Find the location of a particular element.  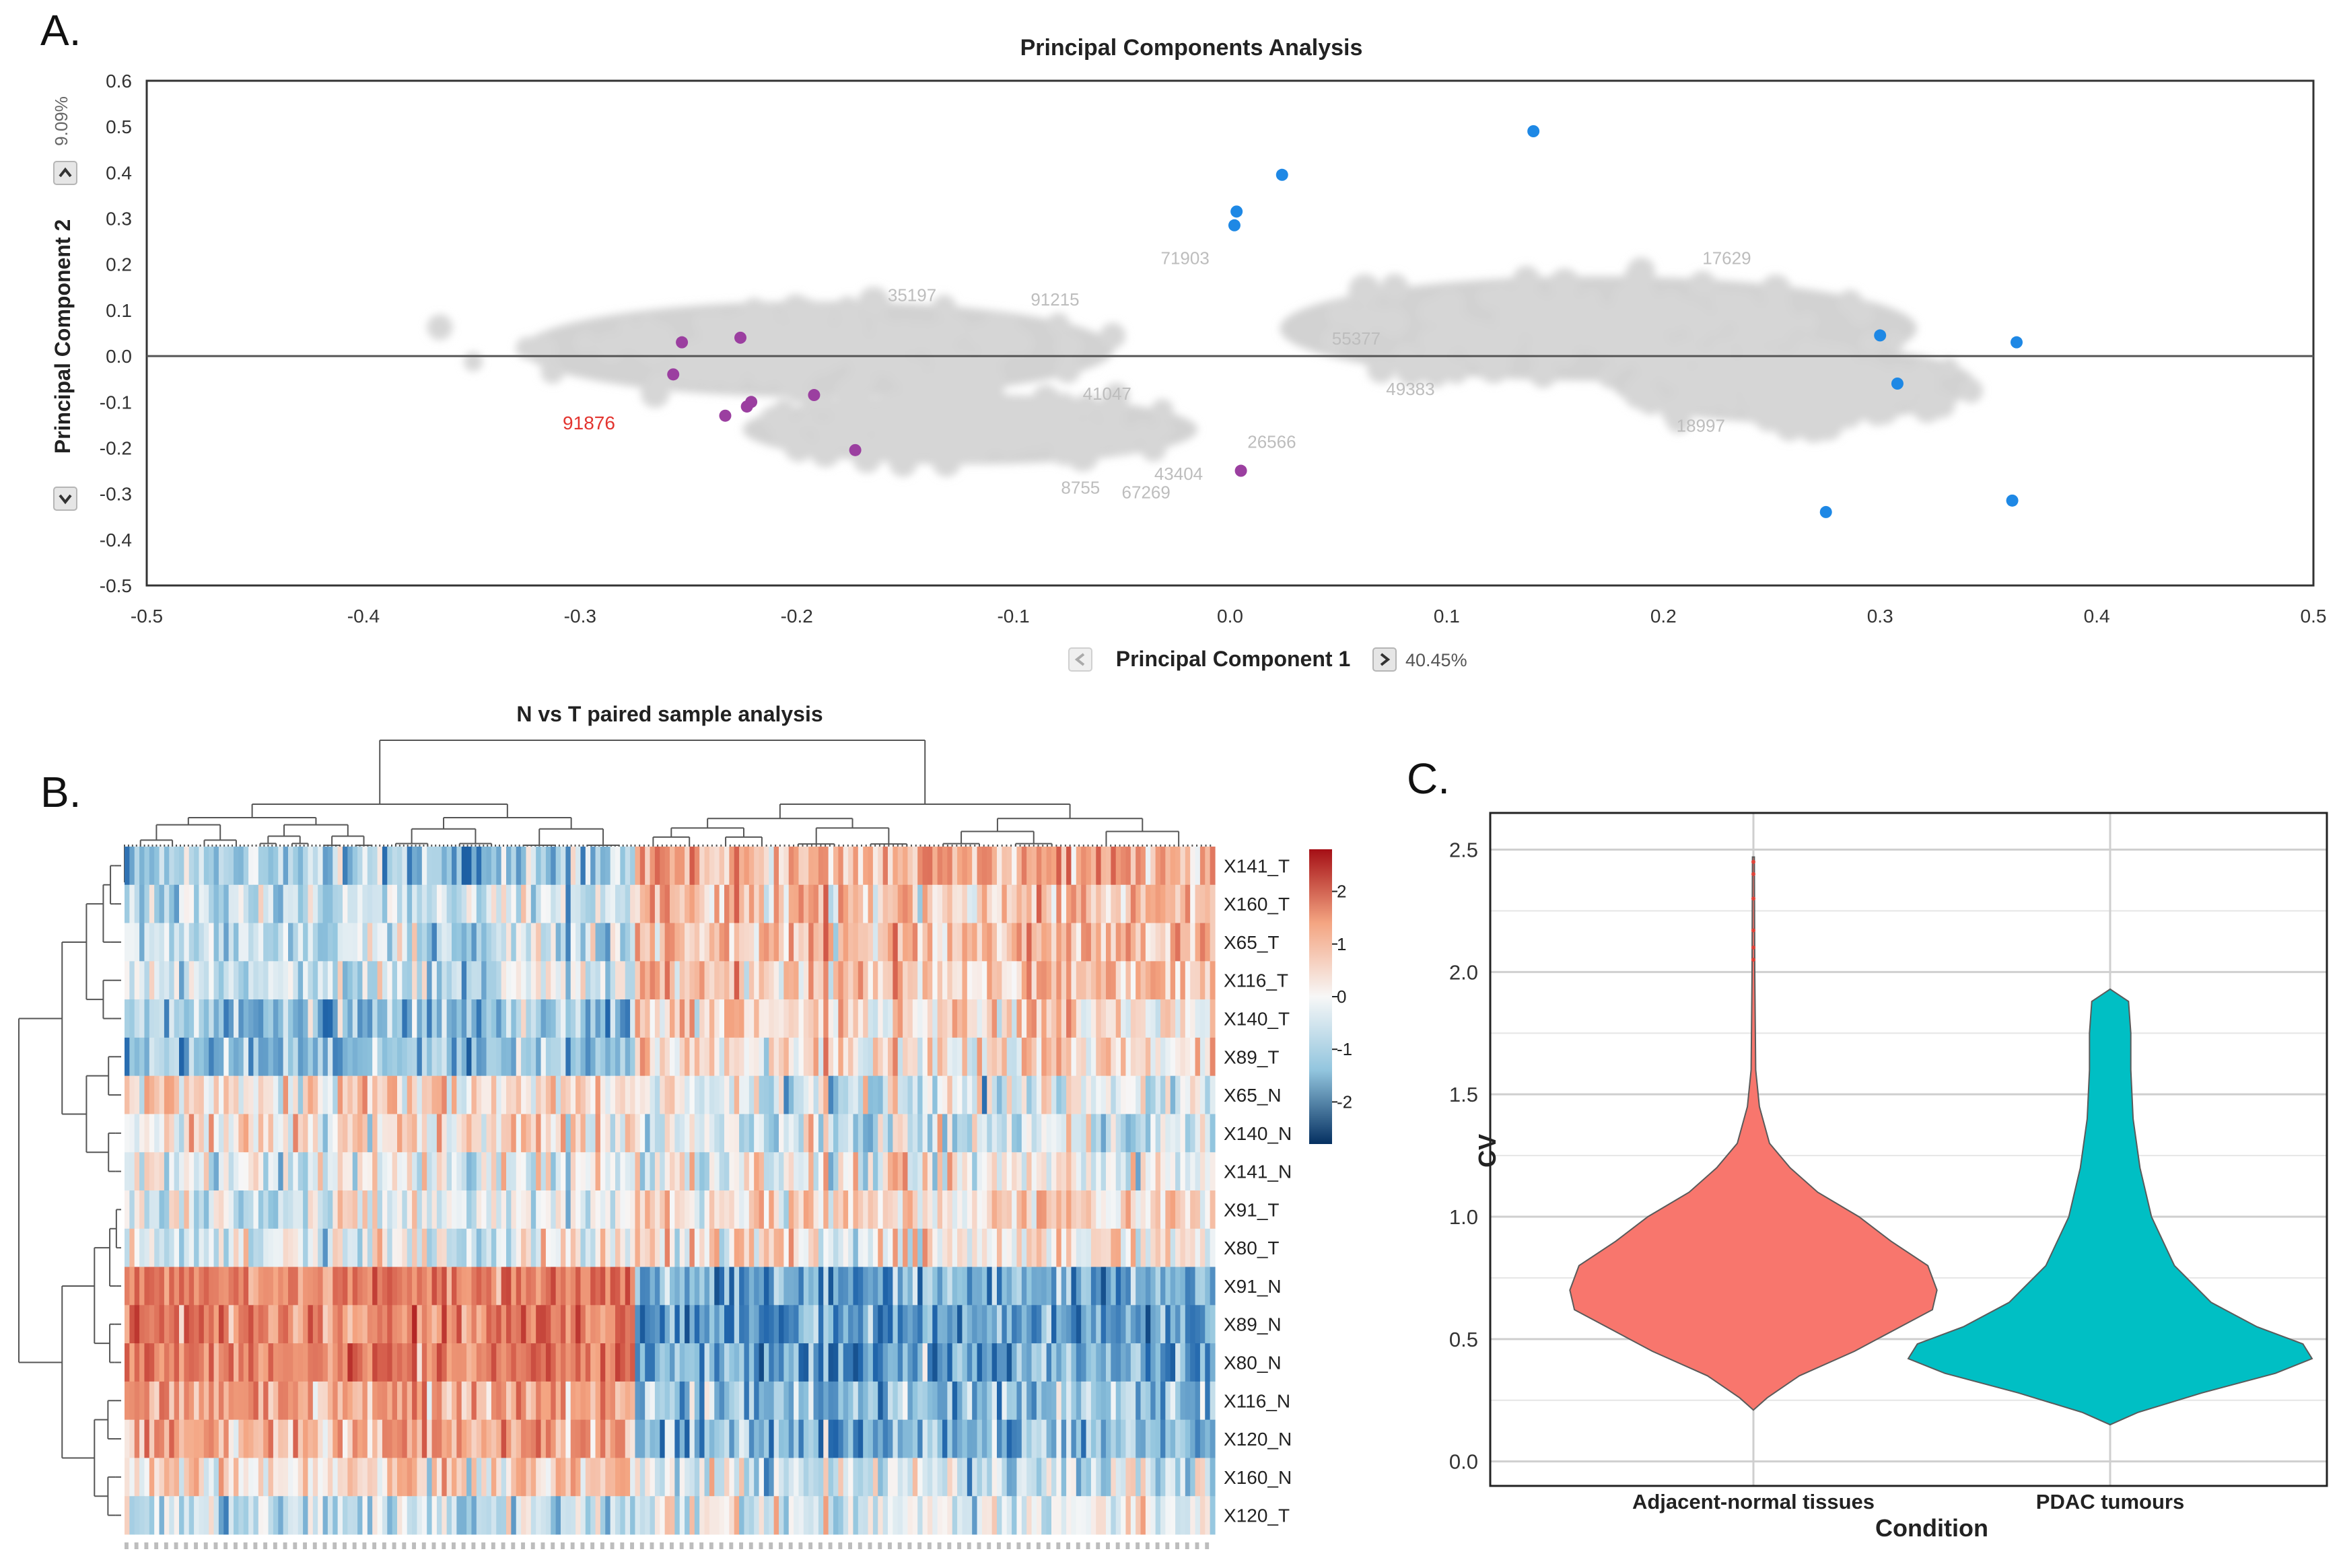

pca-x-right-button is located at coordinates (1384, 660).